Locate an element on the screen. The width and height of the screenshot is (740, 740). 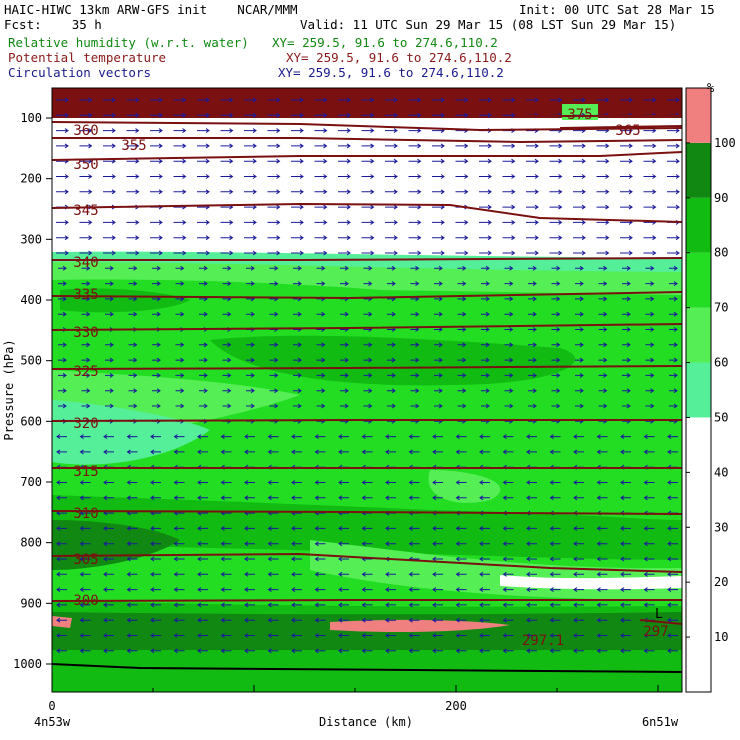
y-tick-label: 500 is located at coordinates (31, 361).